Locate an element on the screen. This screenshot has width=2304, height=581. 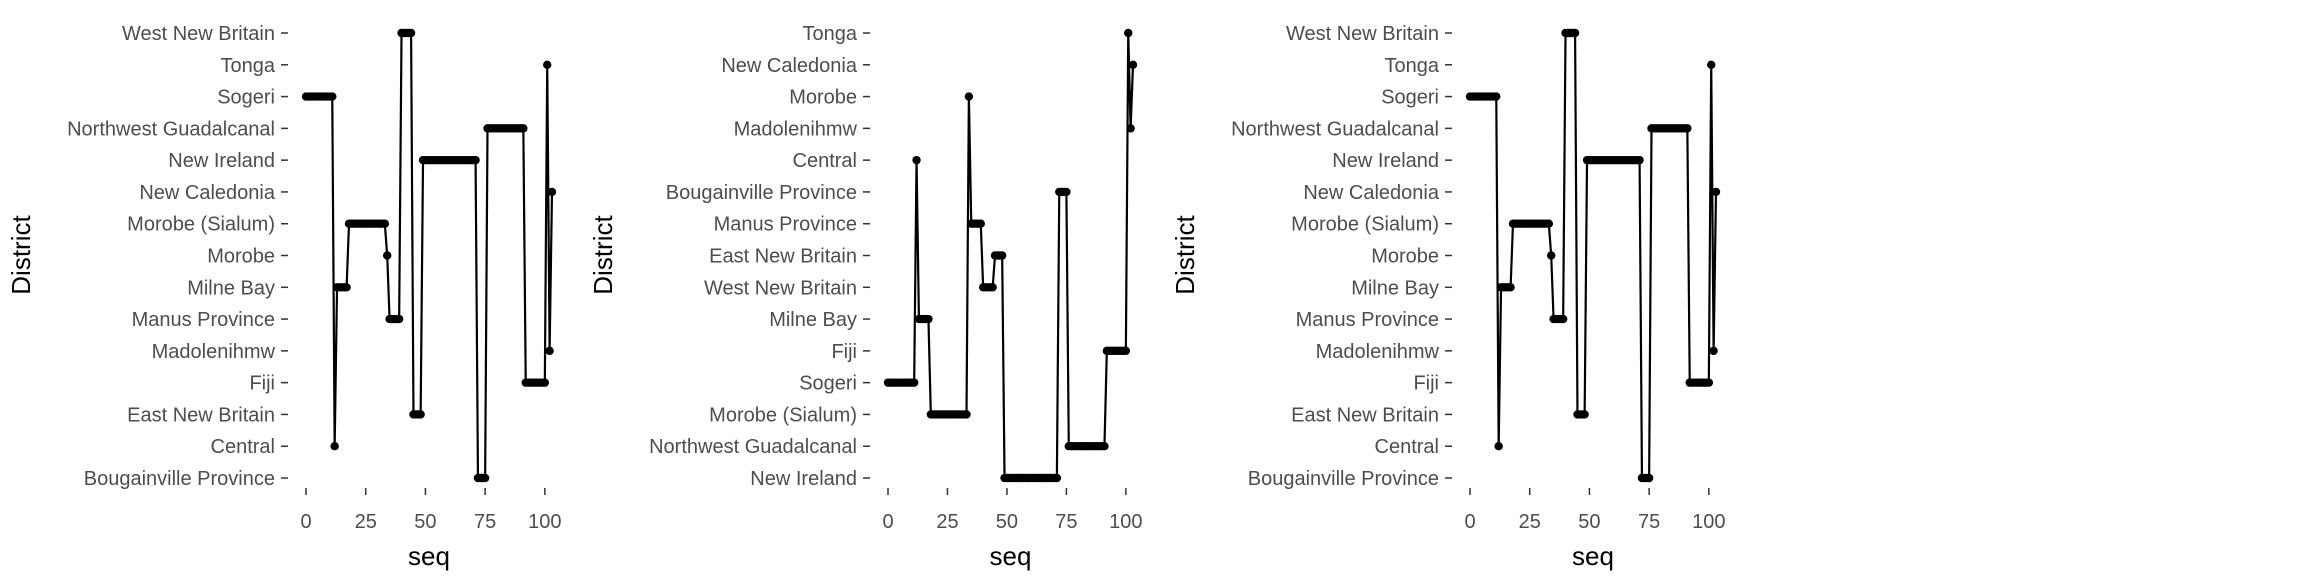
y-tick-label: Sogeri is located at coordinates (1410, 98).